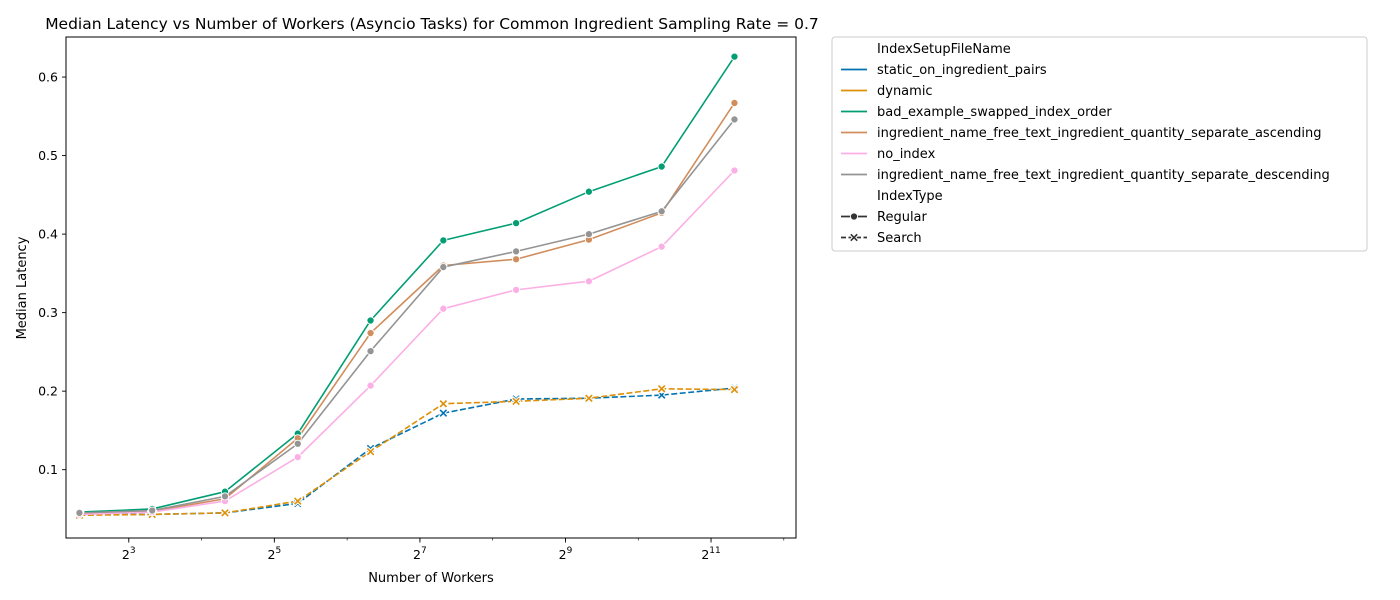  Describe the element at coordinates (431, 578) in the screenshot. I see `x-axis-label: Number of Workers` at that location.